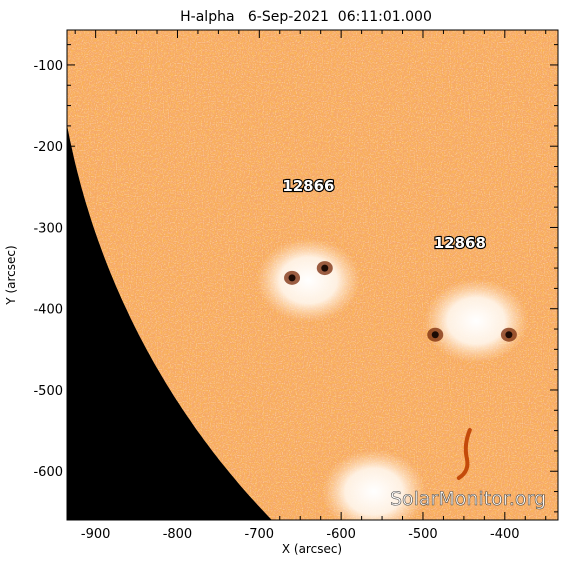  I want to click on y-tick-label: -200, so click(48, 147).